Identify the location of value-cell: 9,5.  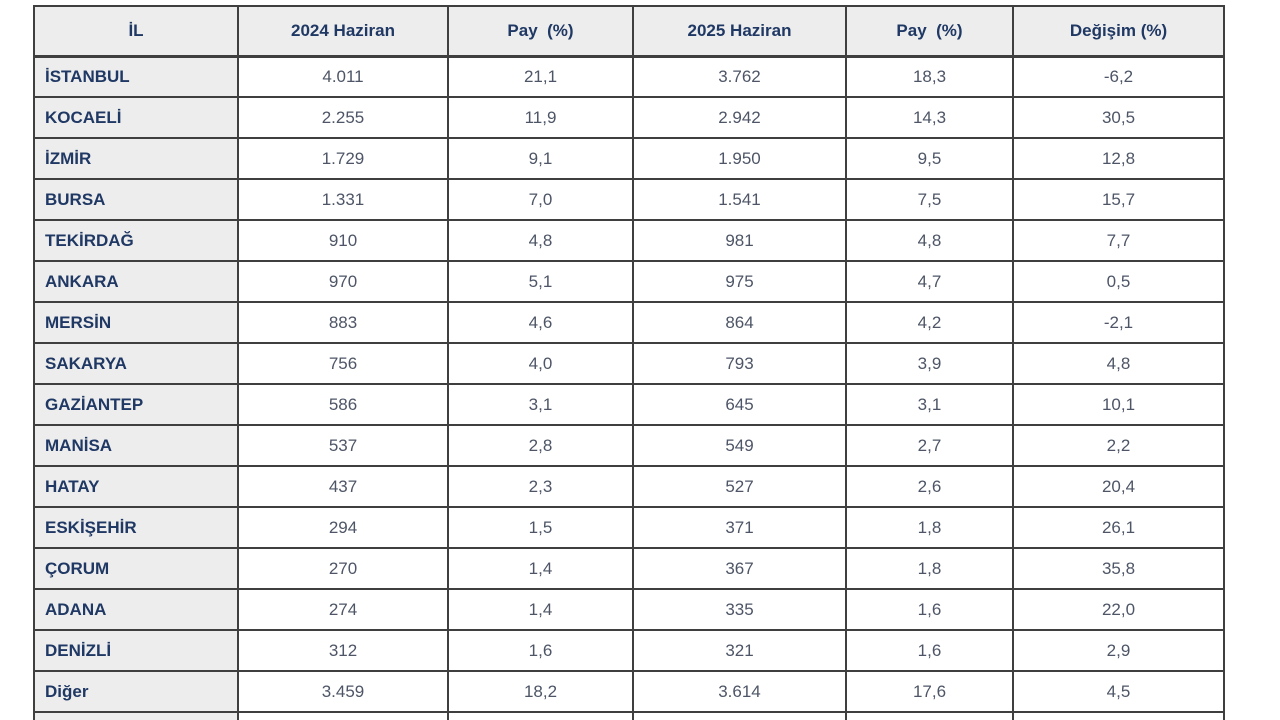
(929, 158).